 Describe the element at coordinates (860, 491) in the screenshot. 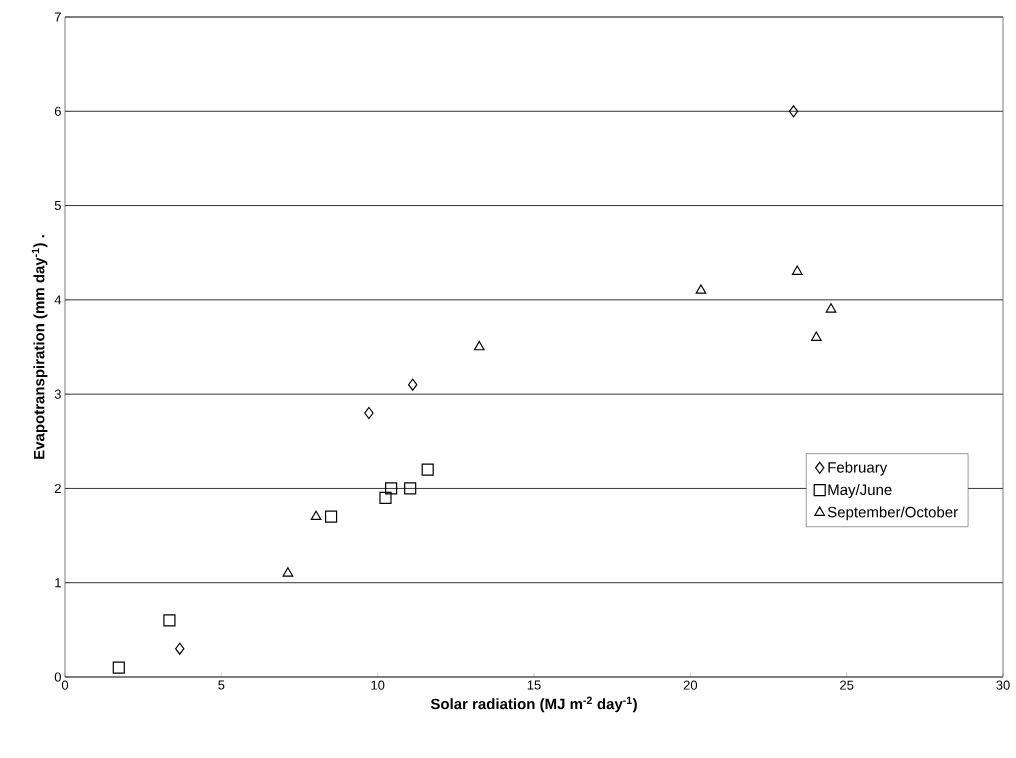

I see `legend-label: May/June` at that location.